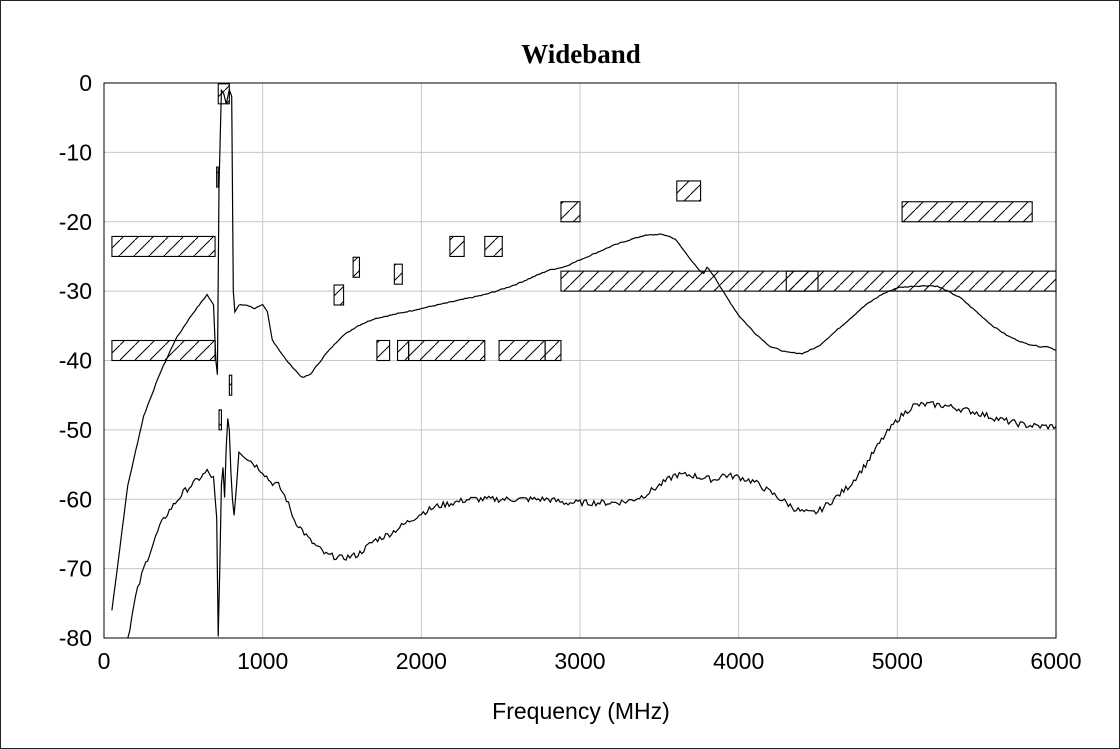 This screenshot has height=749, width=1120. Describe the element at coordinates (579, 661) in the screenshot. I see `x-tick-label: 3000` at that location.